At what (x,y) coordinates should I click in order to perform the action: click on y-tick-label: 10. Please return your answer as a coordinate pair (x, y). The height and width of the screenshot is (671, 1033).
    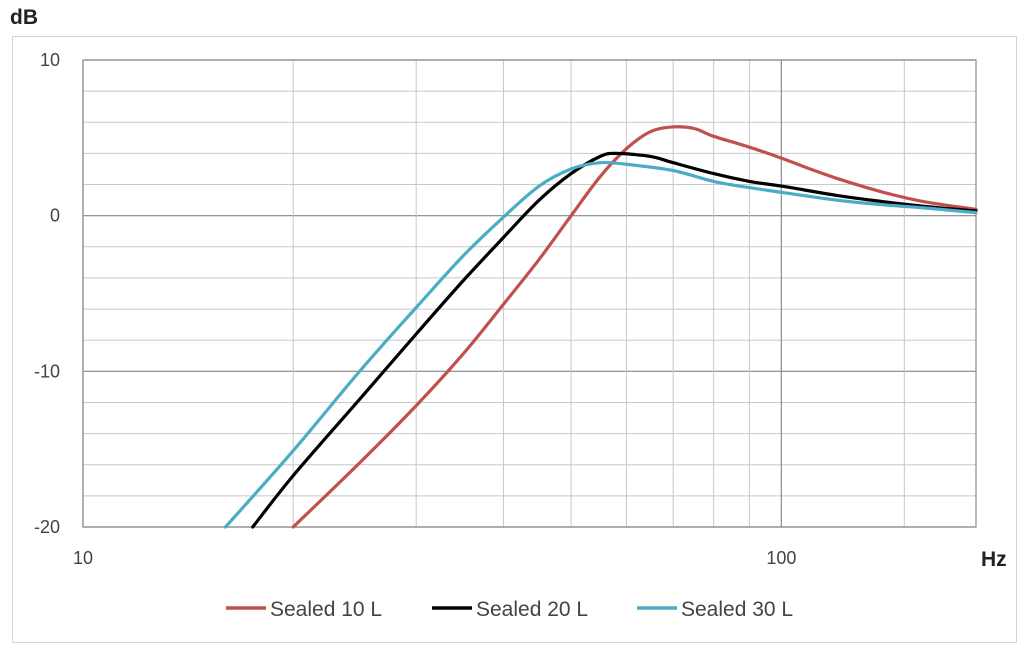
    Looking at the image, I should click on (50, 60).